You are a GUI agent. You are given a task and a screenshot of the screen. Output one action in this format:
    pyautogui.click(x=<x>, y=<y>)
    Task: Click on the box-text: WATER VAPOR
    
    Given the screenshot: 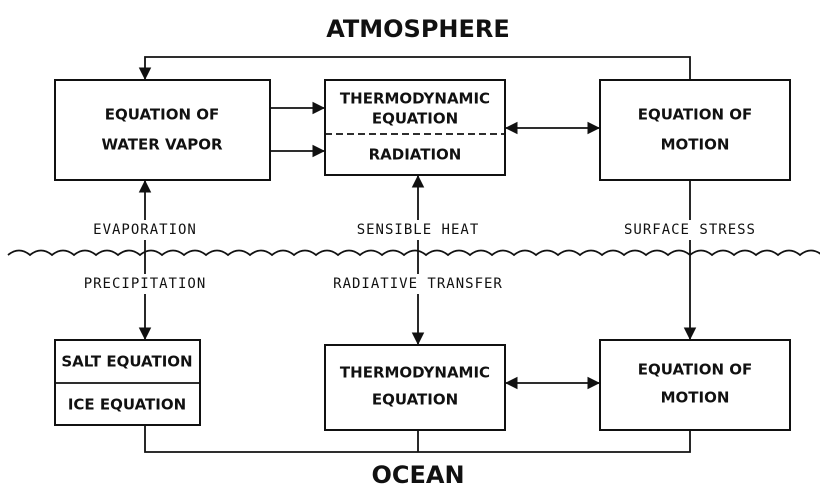 What is the action you would take?
    pyautogui.click(x=162, y=145)
    